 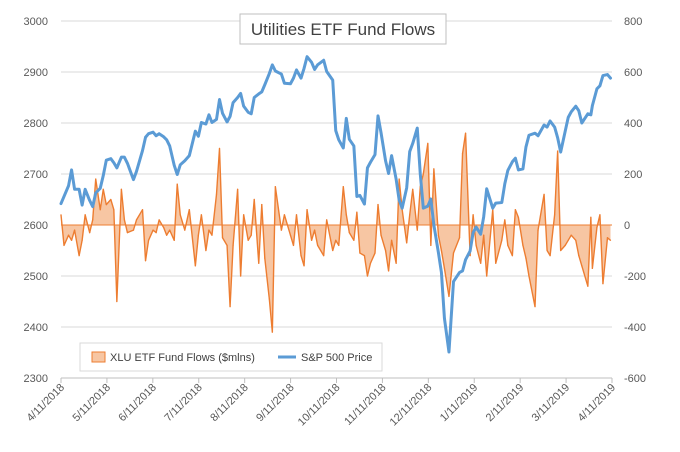 What do you see at coordinates (459, 403) in the screenshot?
I see `x-axis-tick-label: 1/11/2019` at bounding box center [459, 403].